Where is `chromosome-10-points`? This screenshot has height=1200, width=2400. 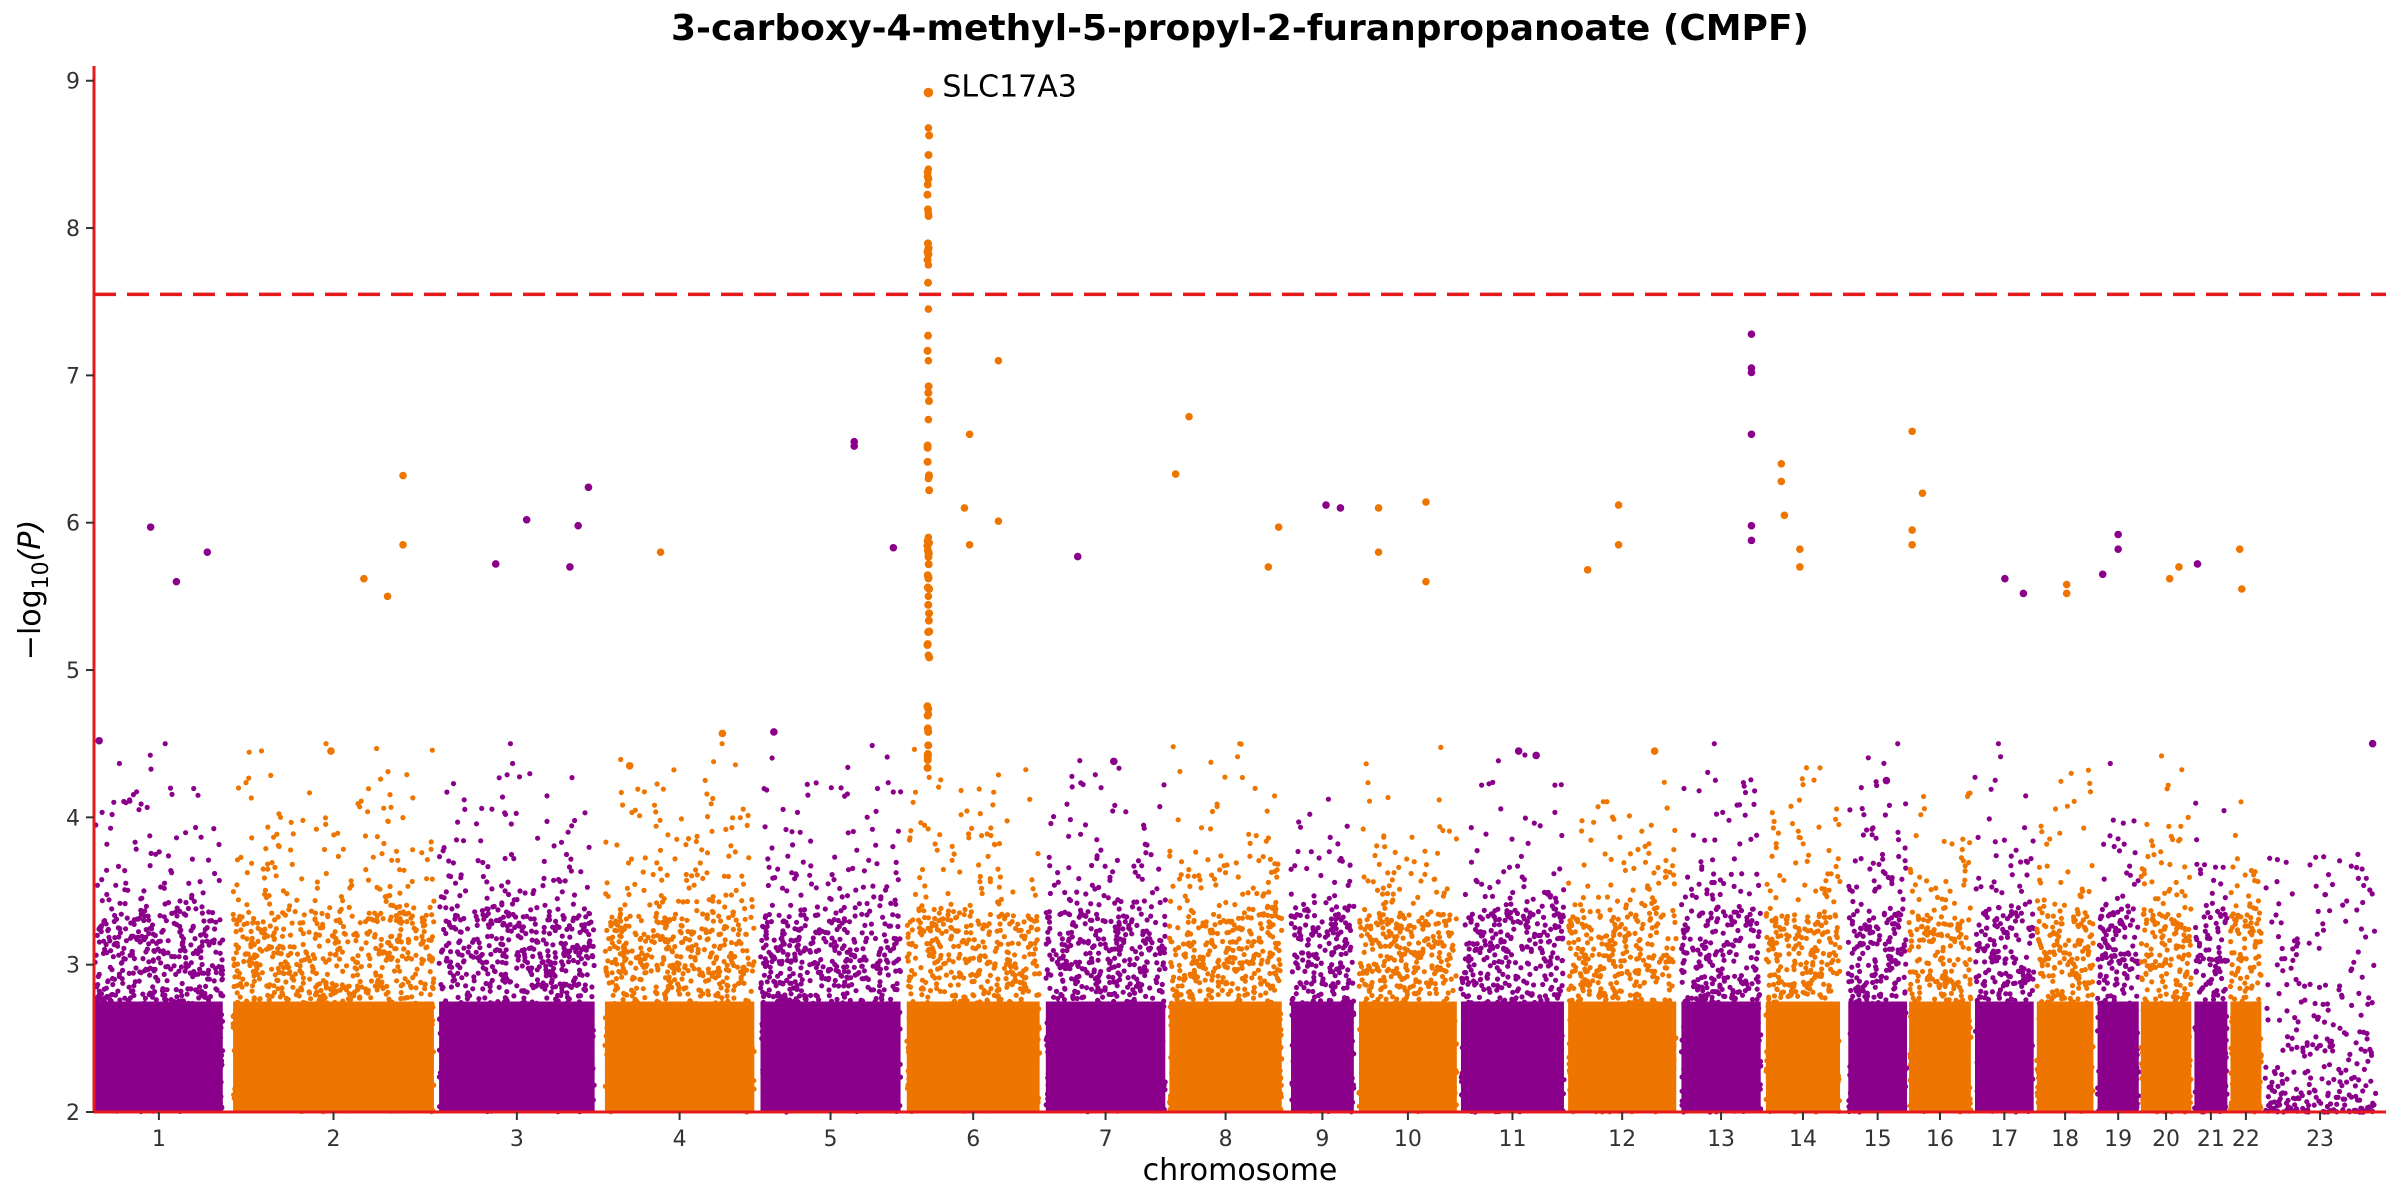
chromosome-10-points is located at coordinates (1408, 806).